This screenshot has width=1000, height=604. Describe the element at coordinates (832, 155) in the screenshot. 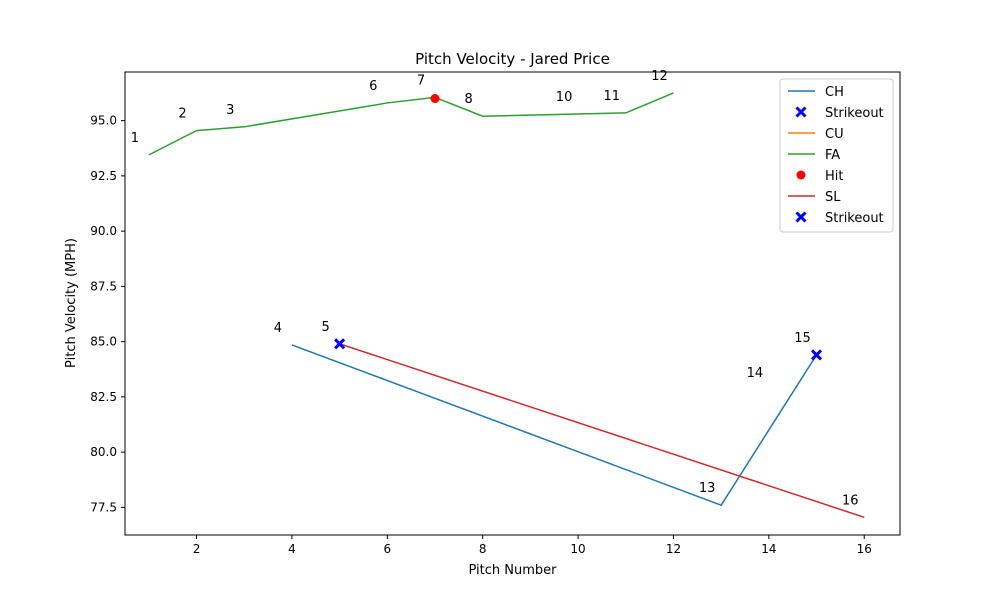

I see `legend-entry-label: FA` at that location.